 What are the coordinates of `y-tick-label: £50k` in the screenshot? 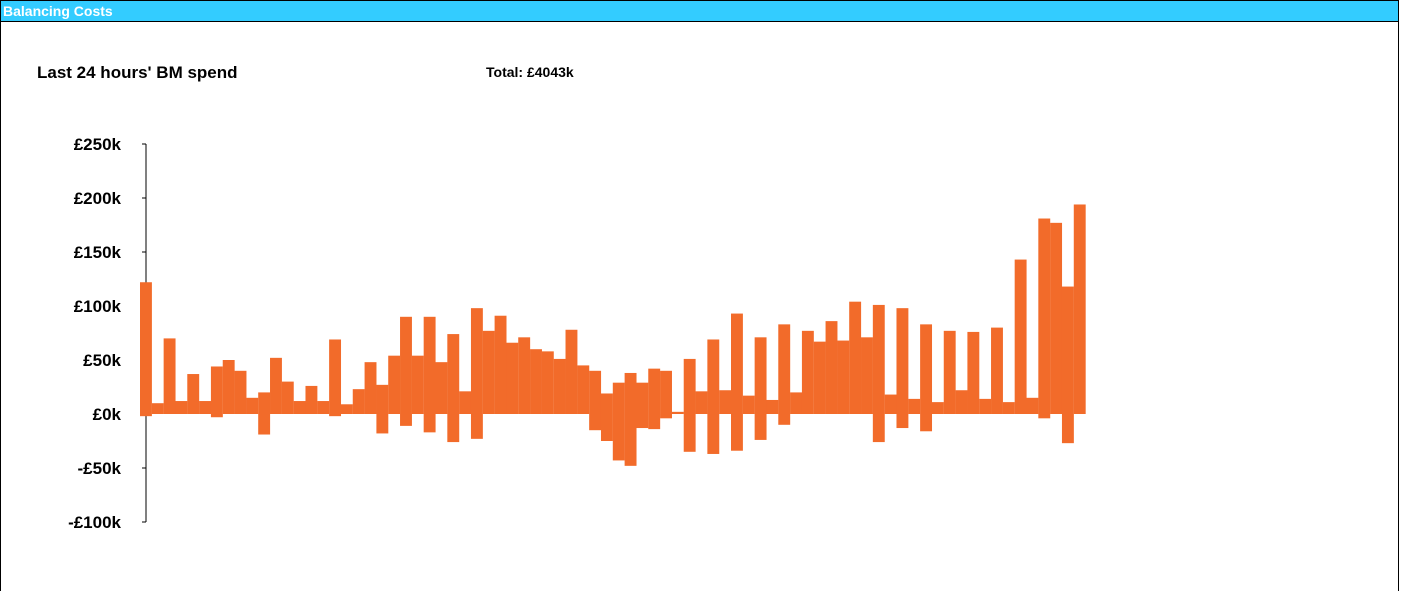 It's located at (102, 360).